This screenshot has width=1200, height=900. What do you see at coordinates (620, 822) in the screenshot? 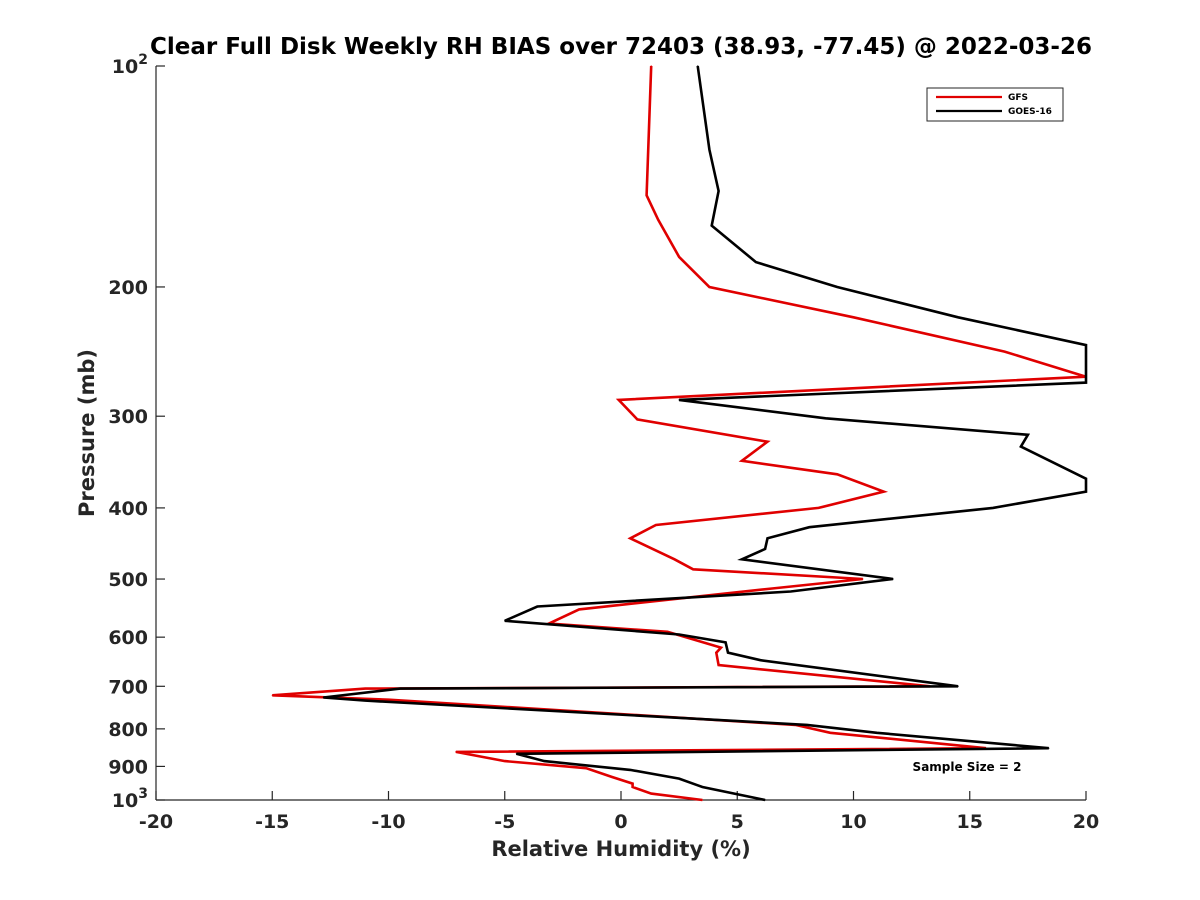
I see `x-tick-label: 0` at bounding box center [620, 822].